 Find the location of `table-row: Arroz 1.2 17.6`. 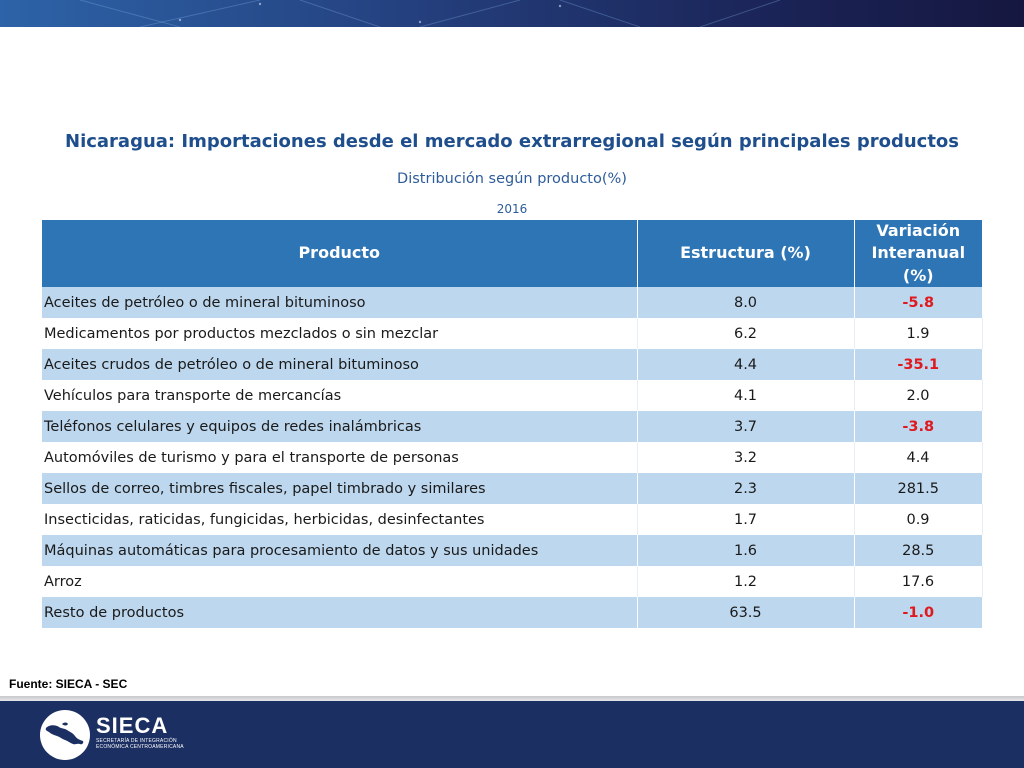

table-row: Arroz 1.2 17.6 is located at coordinates (512, 582).